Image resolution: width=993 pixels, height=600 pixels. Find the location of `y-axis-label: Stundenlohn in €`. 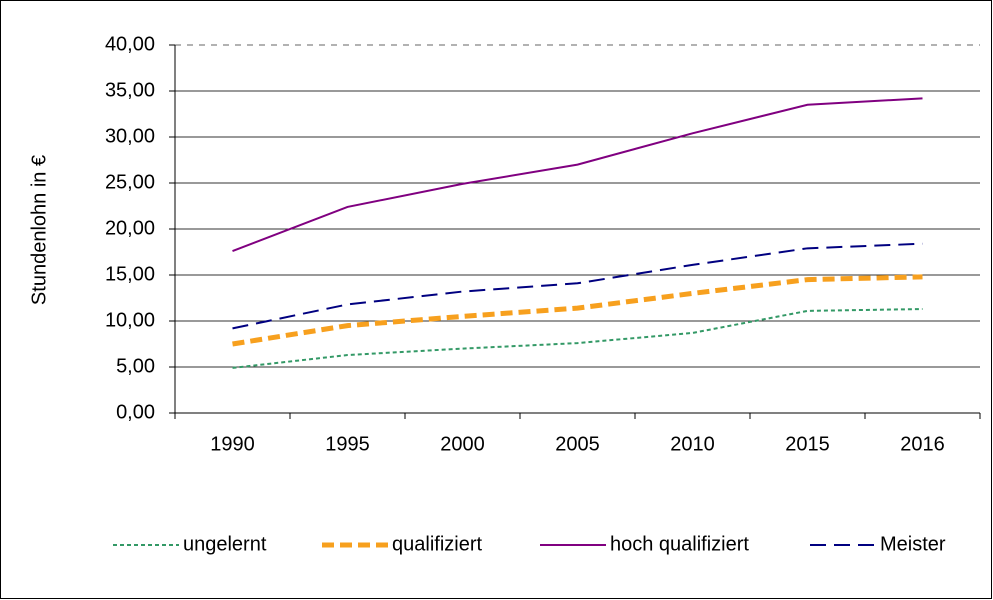

y-axis-label: Stundenlohn in € is located at coordinates (39, 230).